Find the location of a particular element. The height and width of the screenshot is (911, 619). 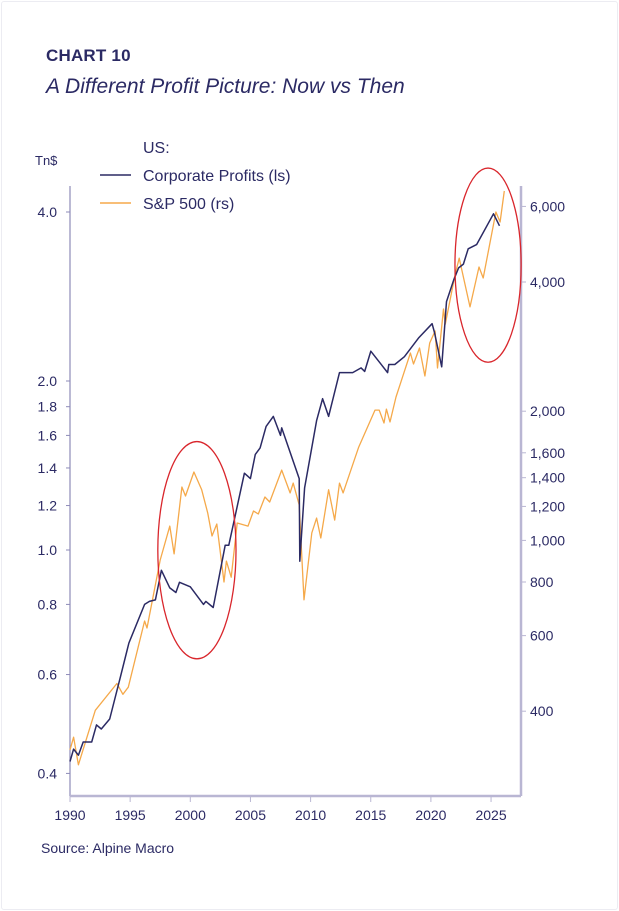

x-tick-label: 2010 is located at coordinates (310, 815).